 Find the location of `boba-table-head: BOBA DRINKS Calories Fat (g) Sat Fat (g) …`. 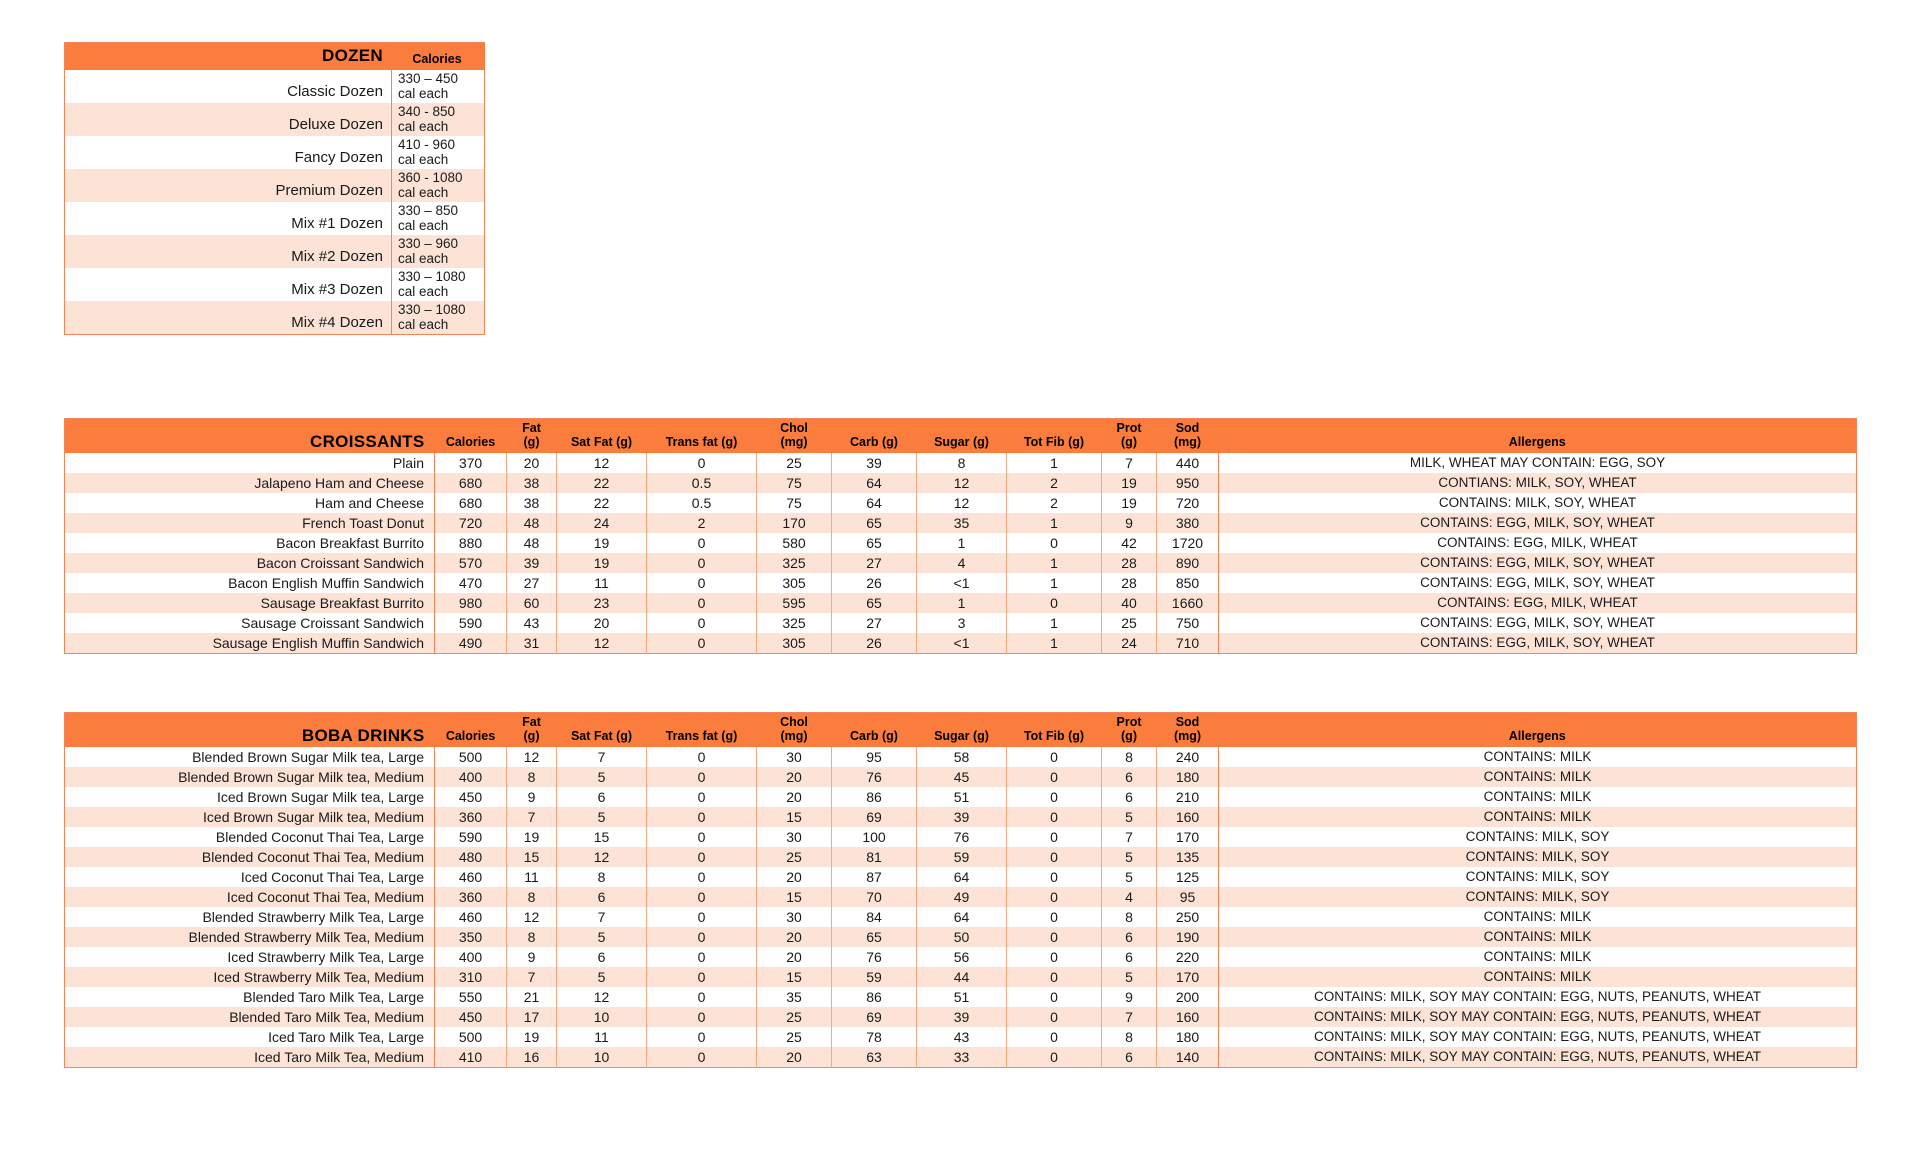

boba-table-head: BOBA DRINKS Calories Fat (g) Sat Fat (g) … is located at coordinates (960, 729).